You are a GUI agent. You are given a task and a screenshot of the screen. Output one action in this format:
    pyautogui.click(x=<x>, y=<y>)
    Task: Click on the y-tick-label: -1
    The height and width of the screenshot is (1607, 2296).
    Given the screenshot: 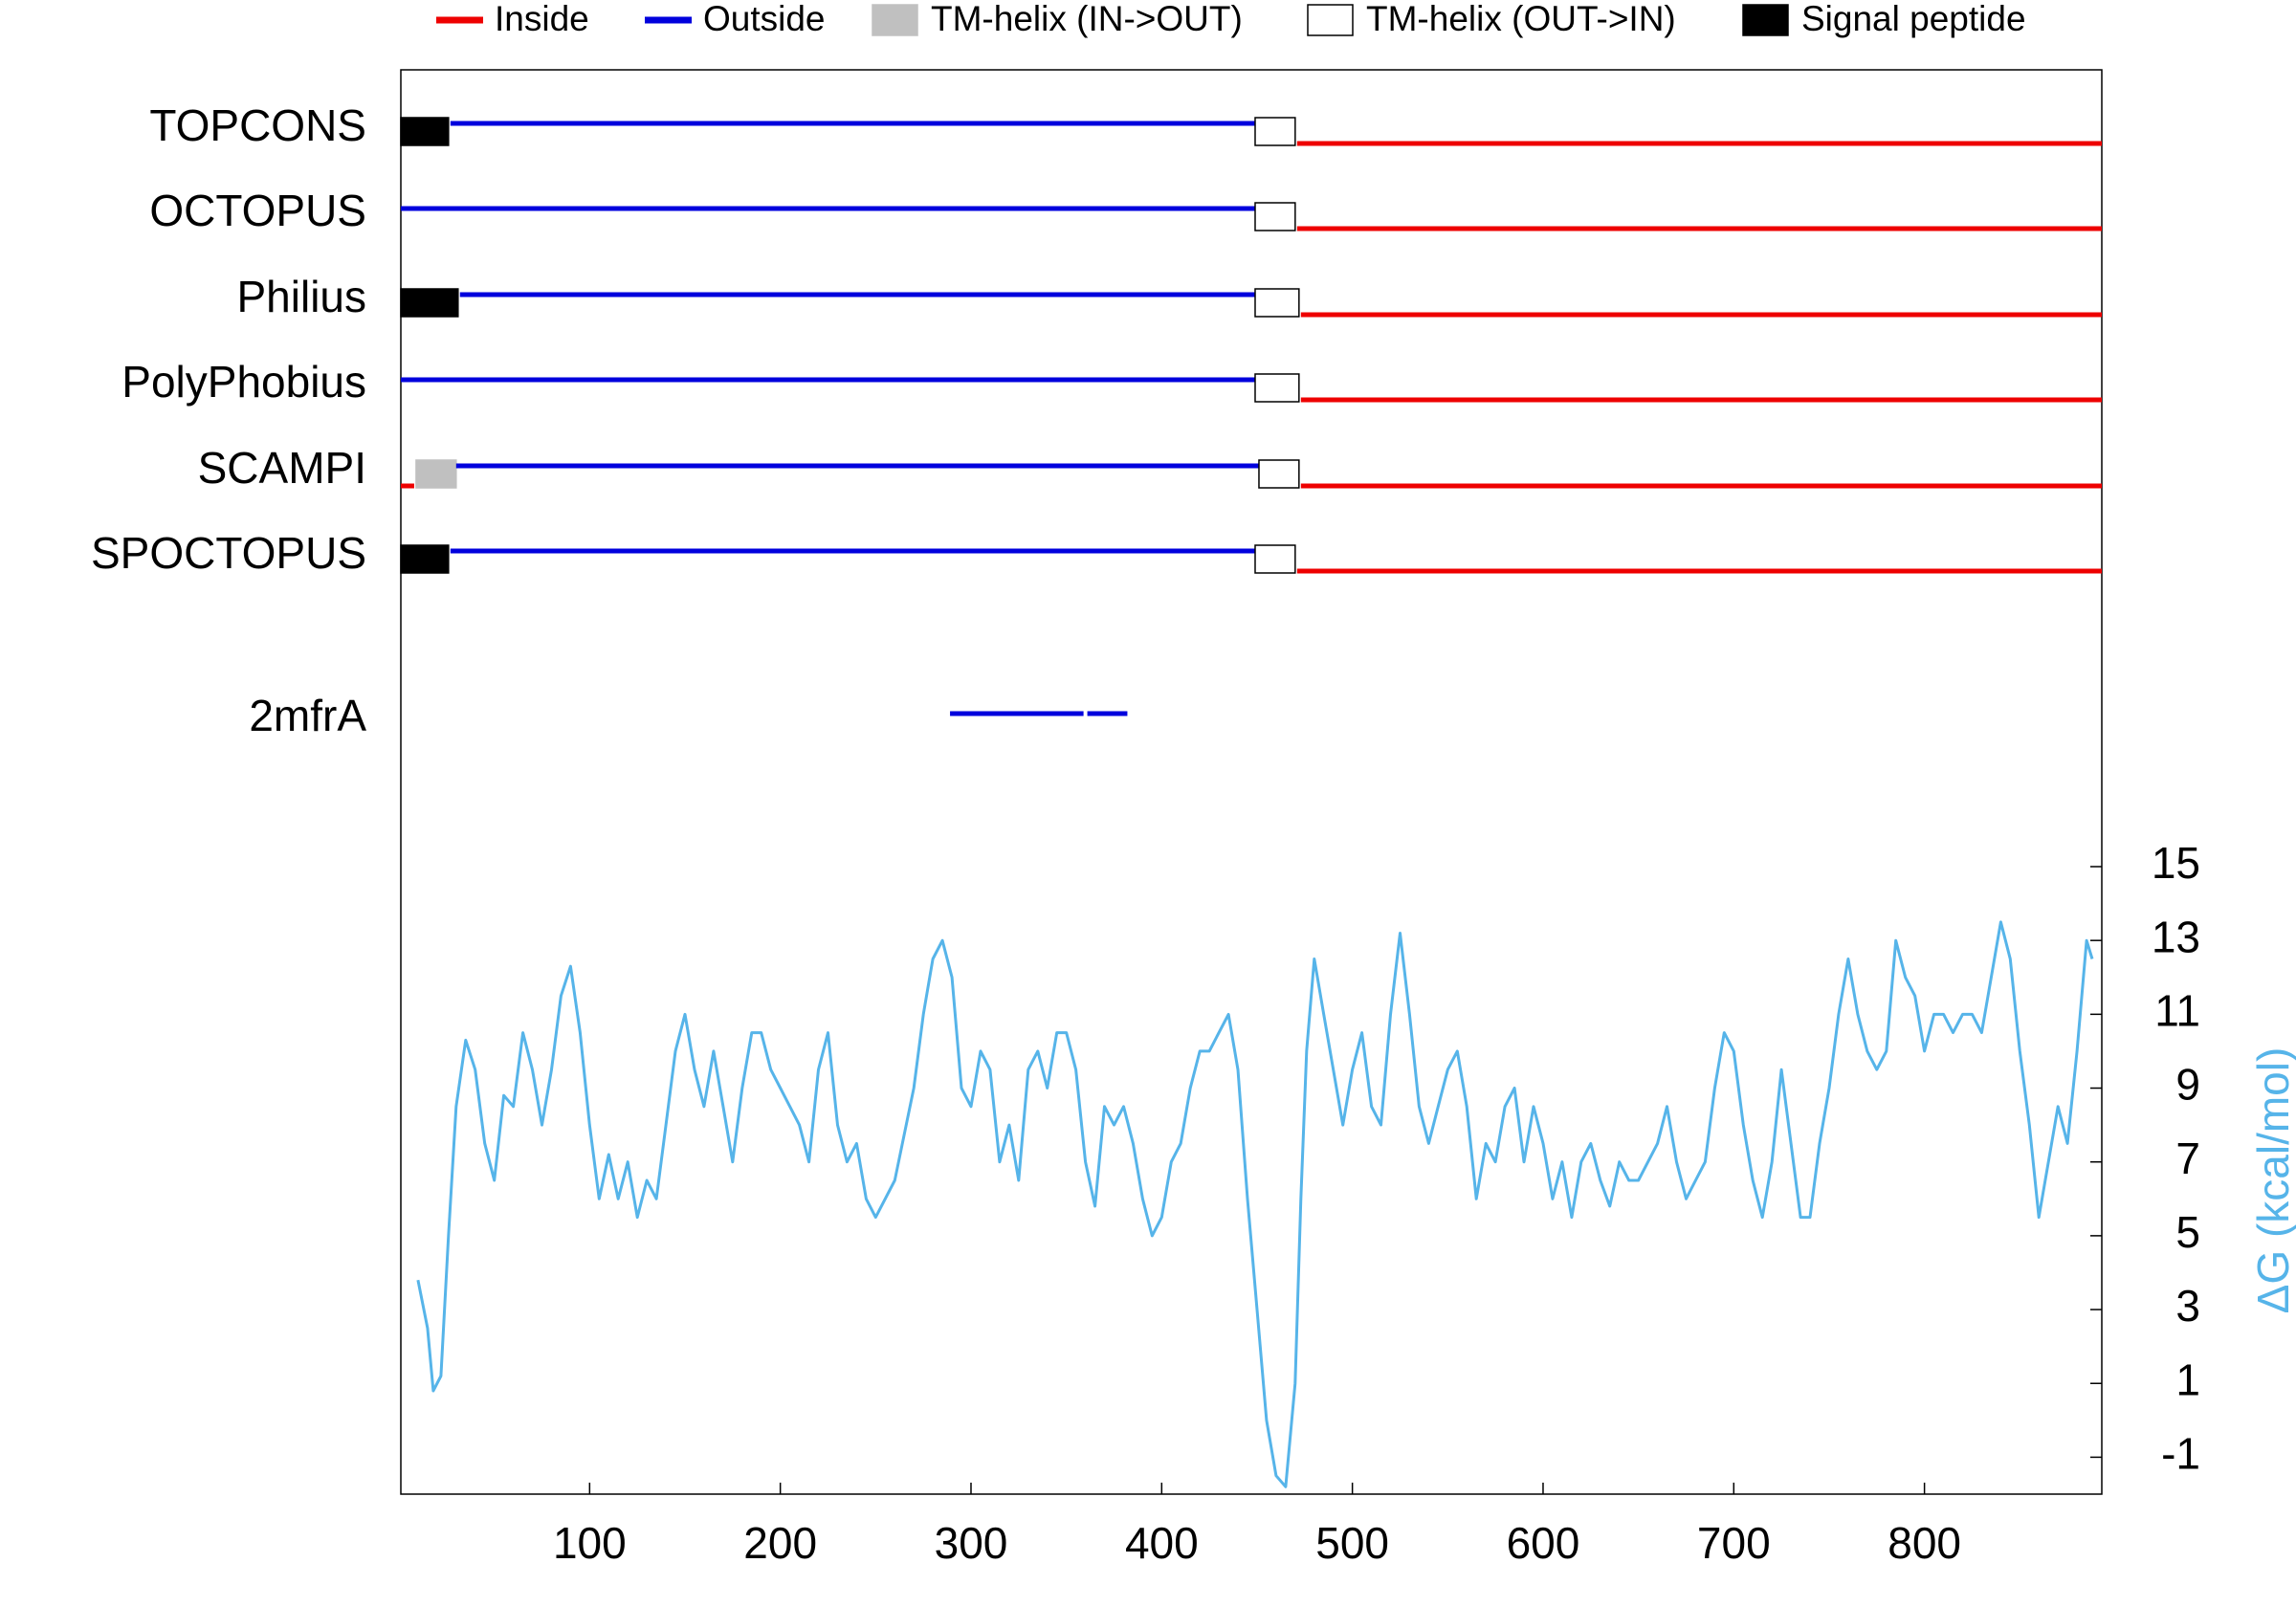 What is the action you would take?
    pyautogui.click(x=2180, y=1454)
    